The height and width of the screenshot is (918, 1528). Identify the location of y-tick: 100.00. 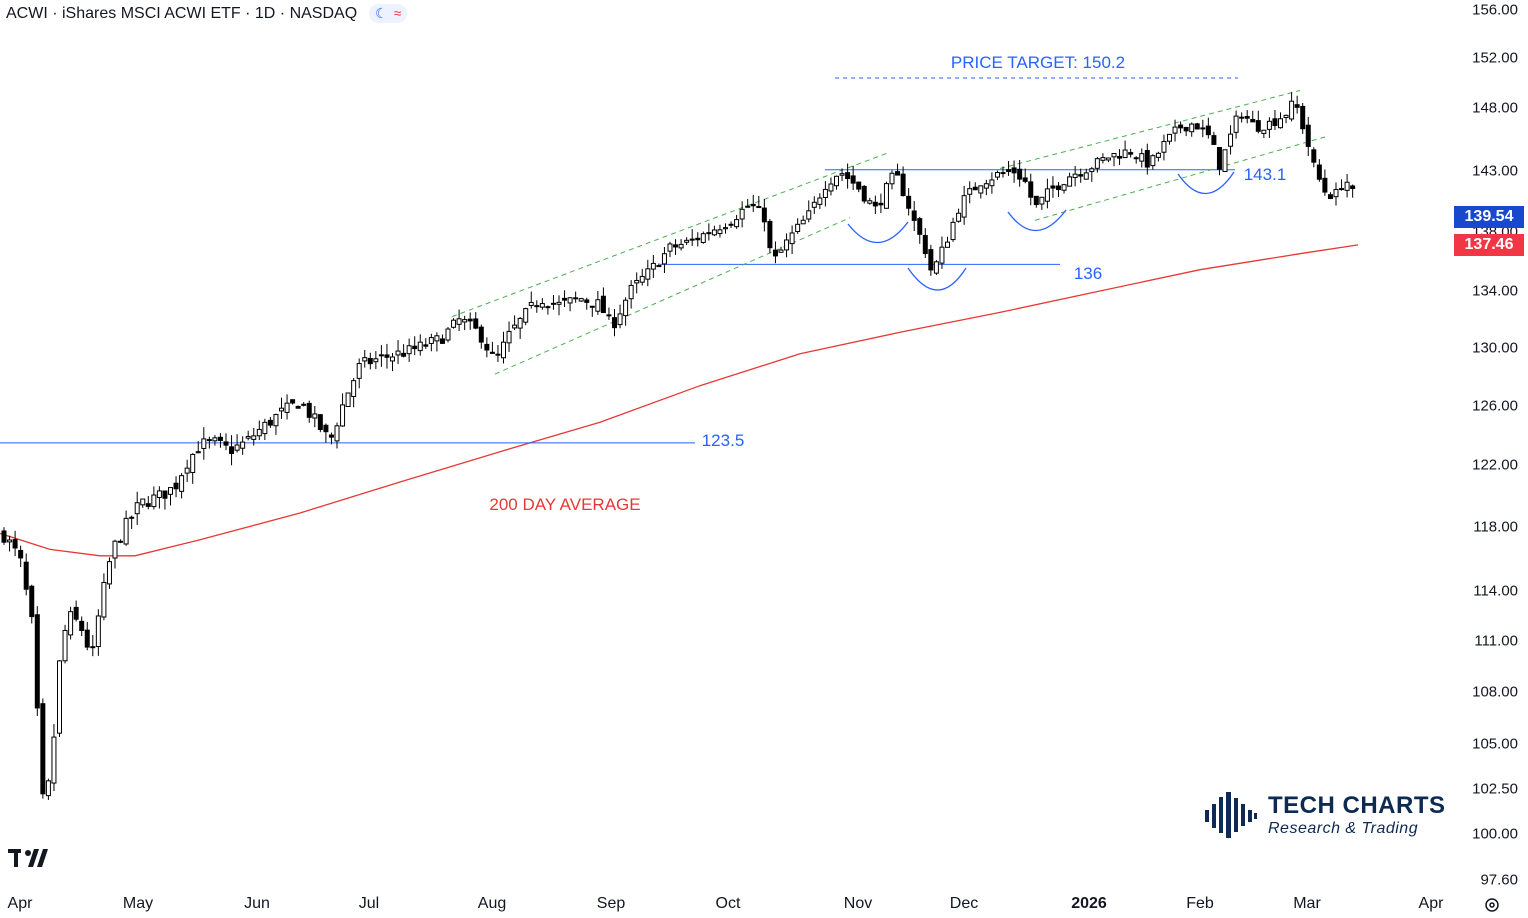
(1495, 834).